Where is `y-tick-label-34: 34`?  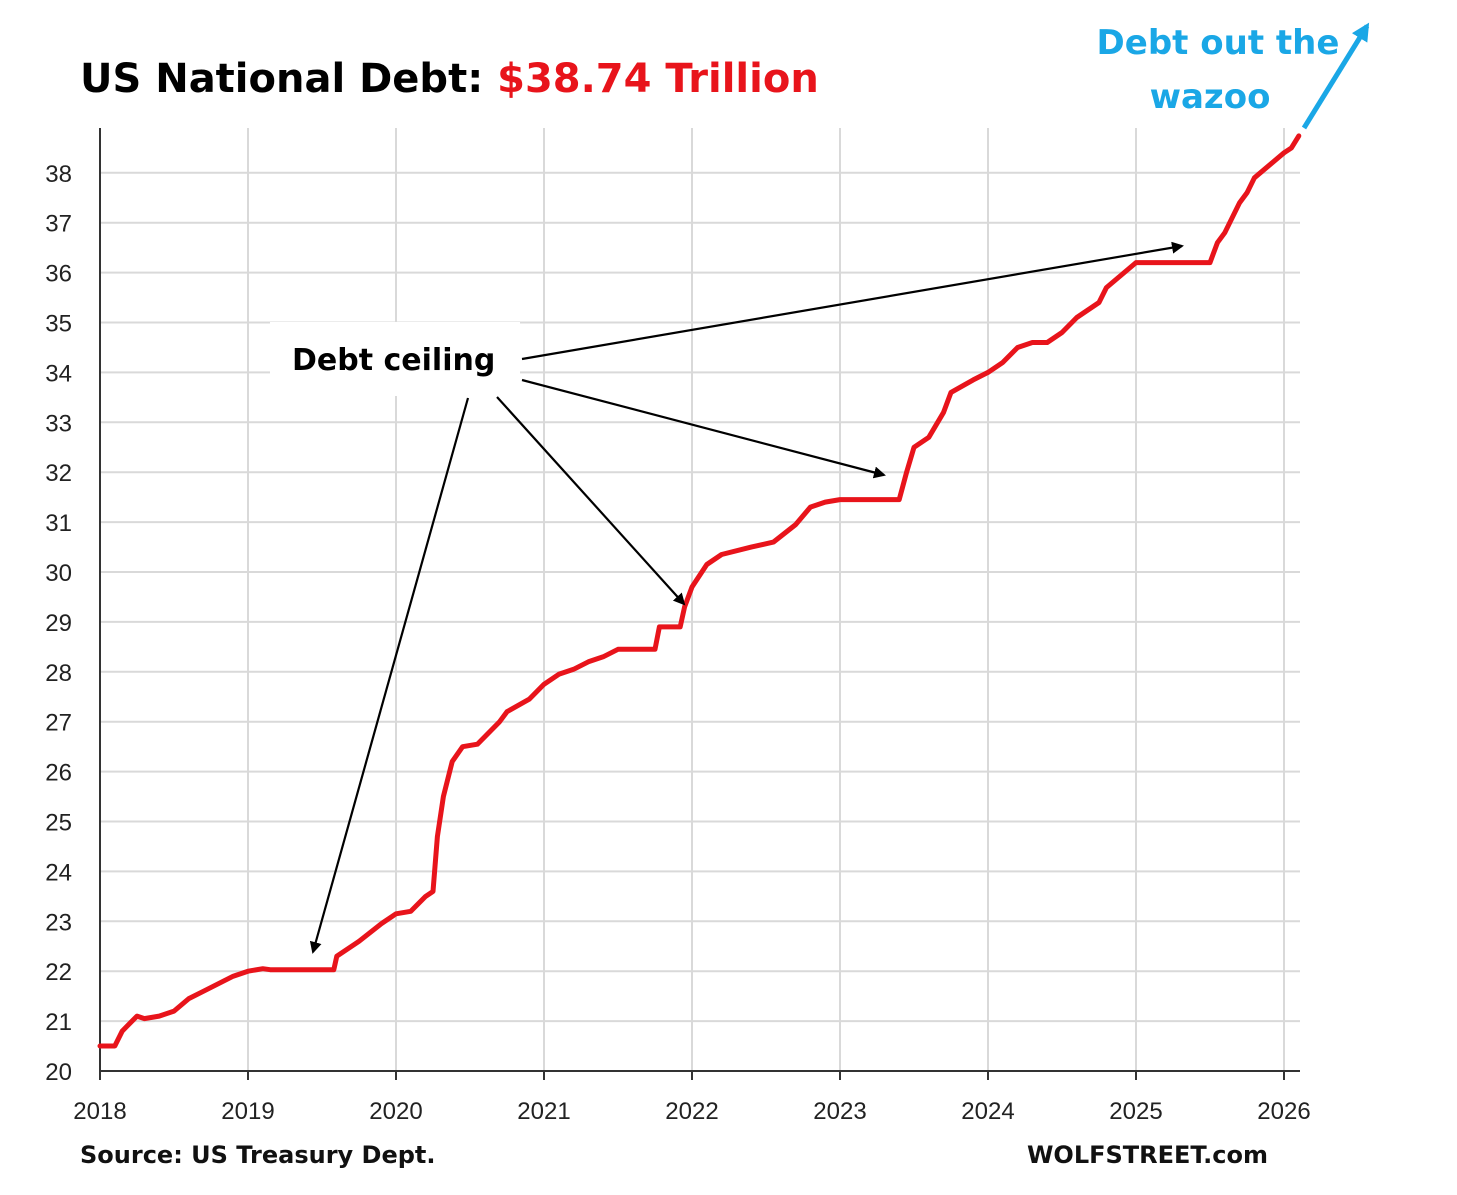
y-tick-label-34: 34 is located at coordinates (58, 373).